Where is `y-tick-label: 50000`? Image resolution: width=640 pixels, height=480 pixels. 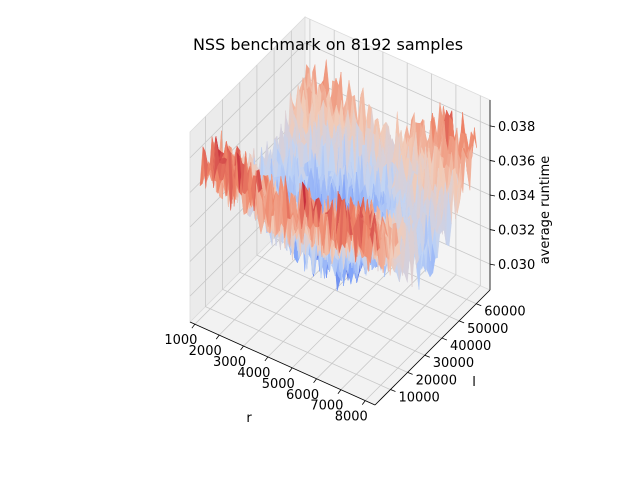 y-tick-label: 50000 is located at coordinates (487, 329).